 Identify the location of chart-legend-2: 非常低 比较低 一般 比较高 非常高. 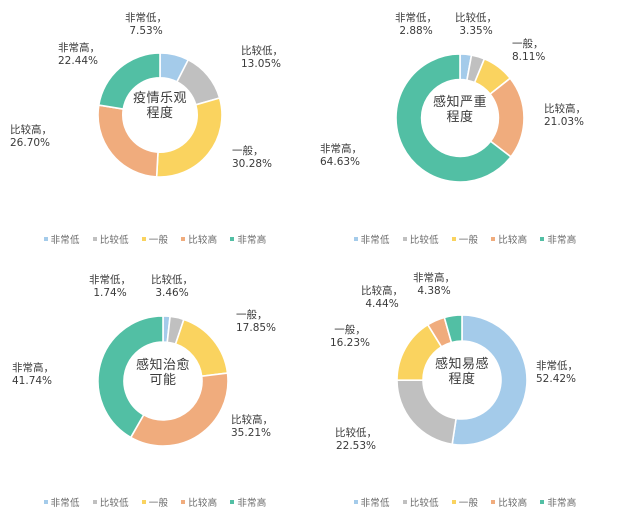
(155, 502).